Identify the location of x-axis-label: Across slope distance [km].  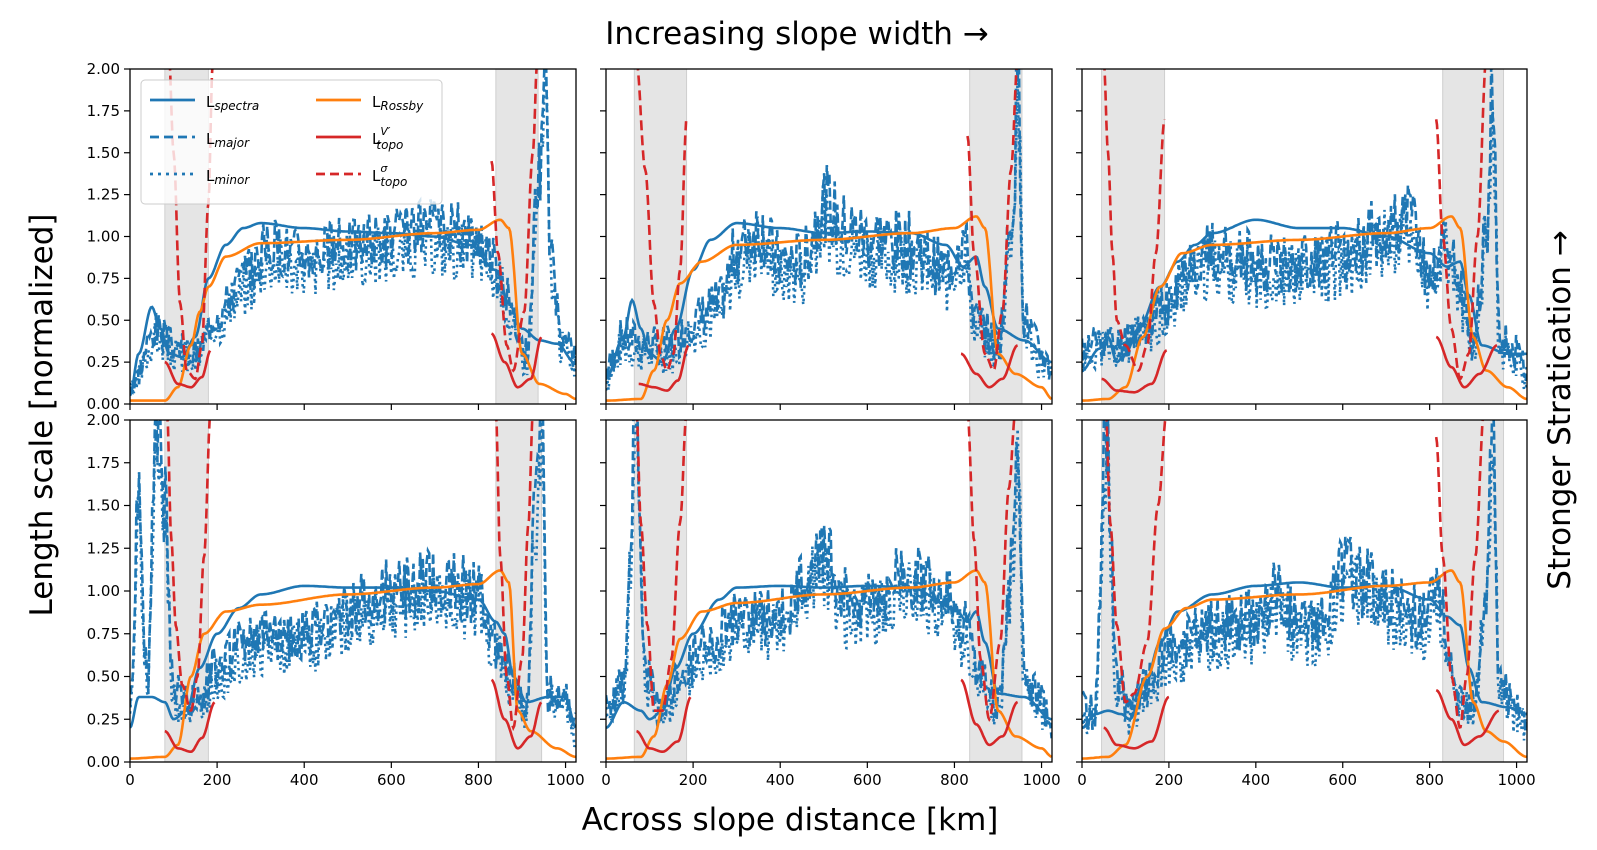
(790, 820).